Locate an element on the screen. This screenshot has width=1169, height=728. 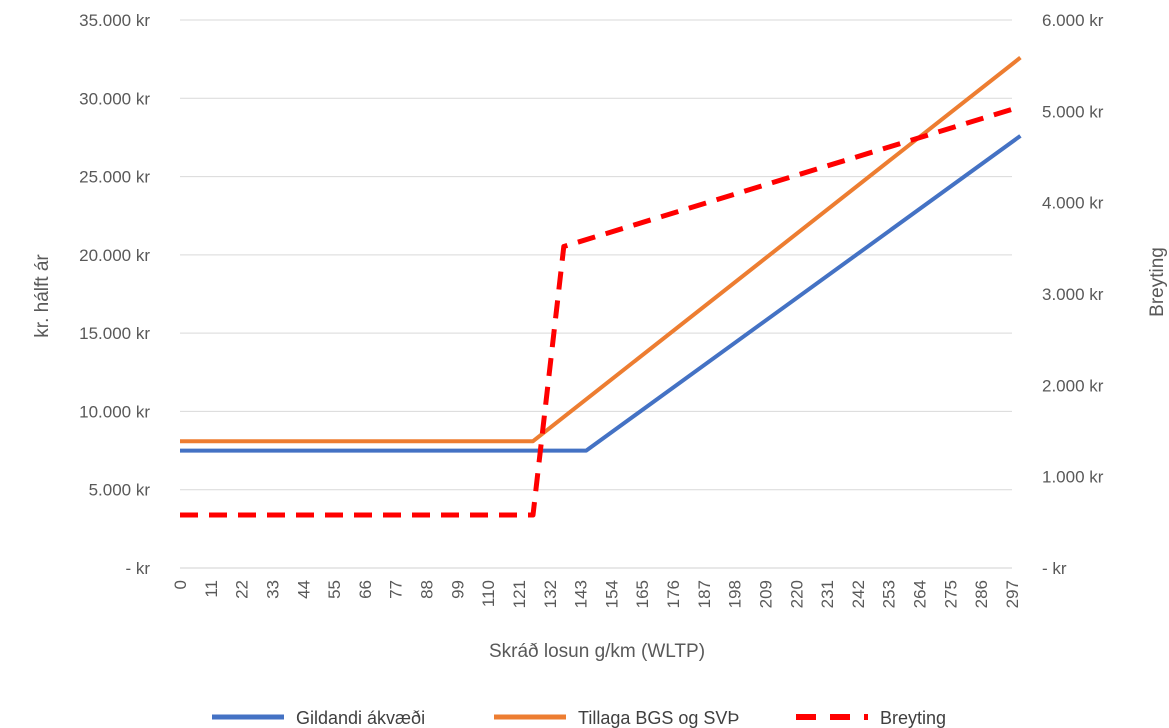
x-axis-title: Skráð losun g/km (WLTP) is located at coordinates (597, 651).